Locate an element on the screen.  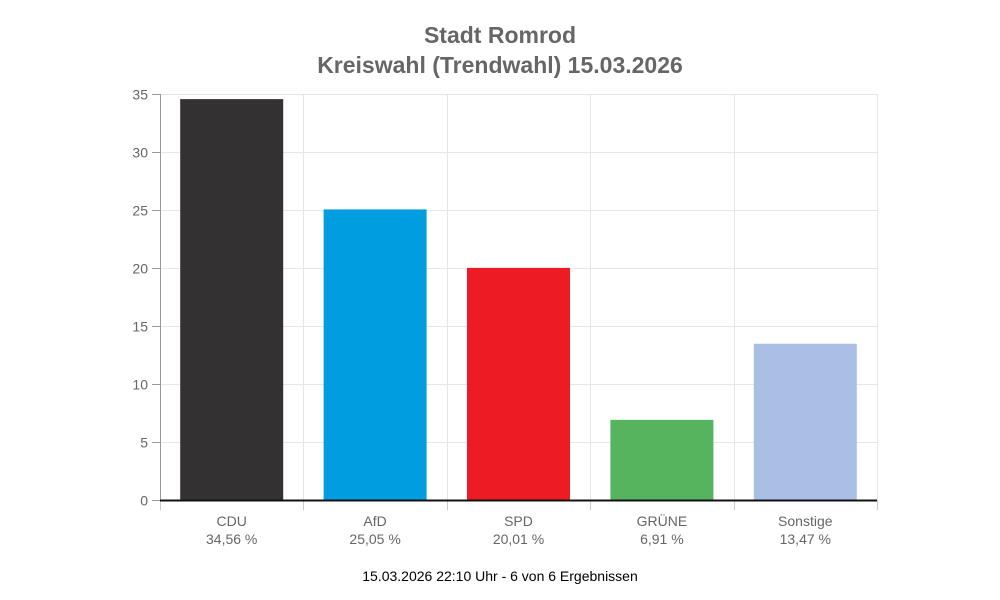
x-category-label: CDU is located at coordinates (232, 521).